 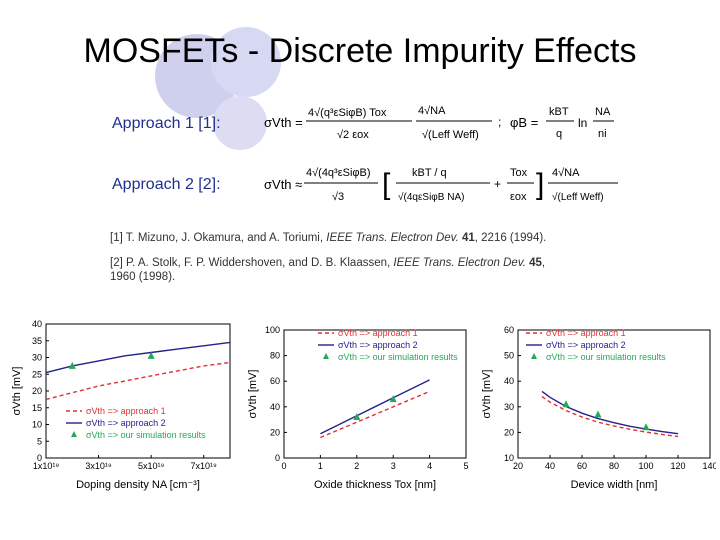 What do you see at coordinates (37, 408) in the screenshot?
I see `y-tick-label: 15` at bounding box center [37, 408].